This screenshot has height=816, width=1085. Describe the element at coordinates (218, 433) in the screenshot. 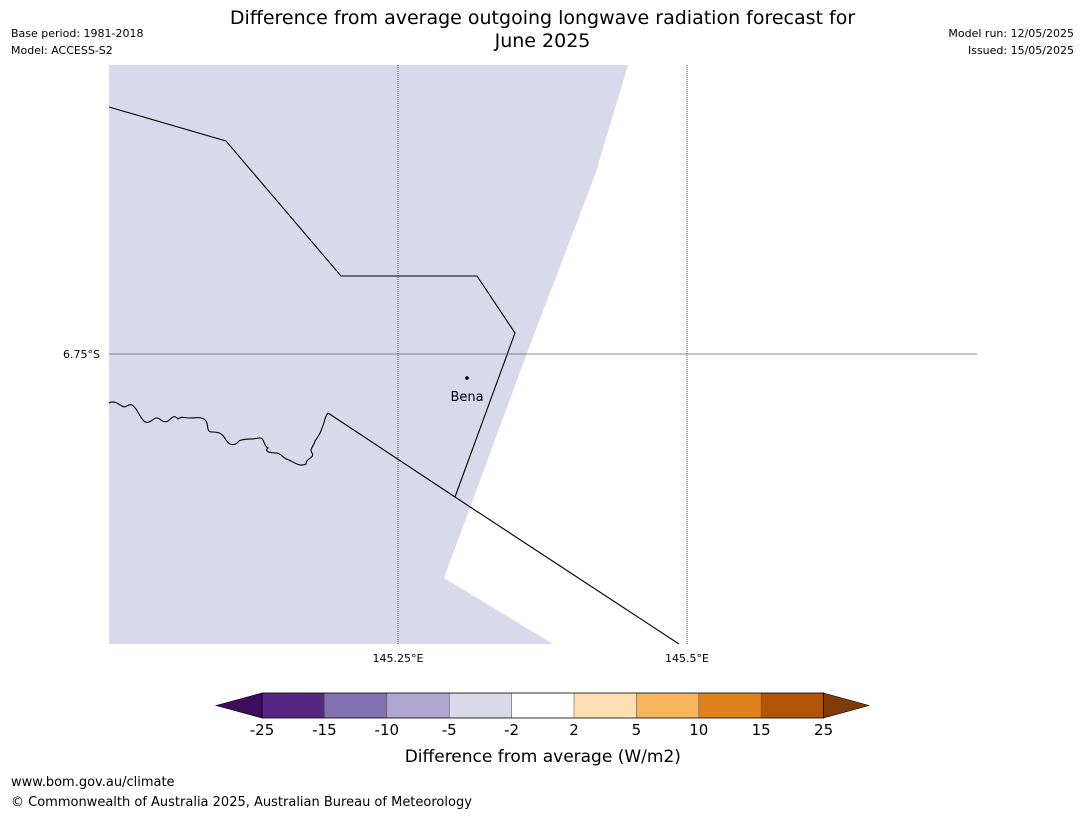

I see `river-line` at that location.